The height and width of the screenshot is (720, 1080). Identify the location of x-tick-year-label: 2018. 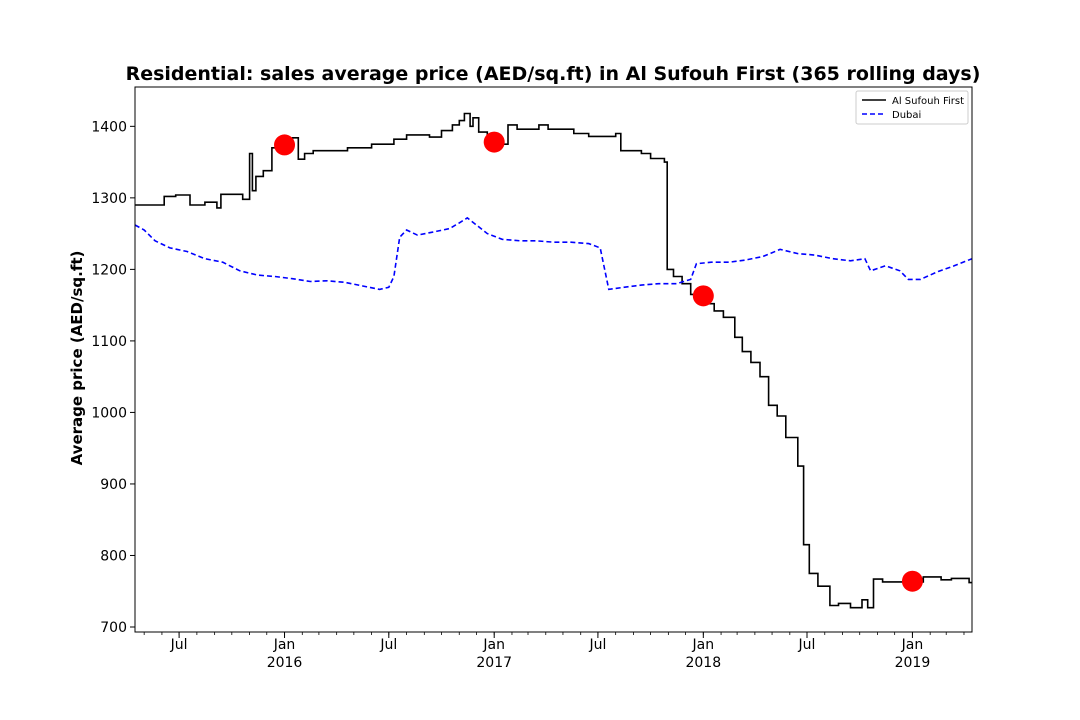
(703, 663).